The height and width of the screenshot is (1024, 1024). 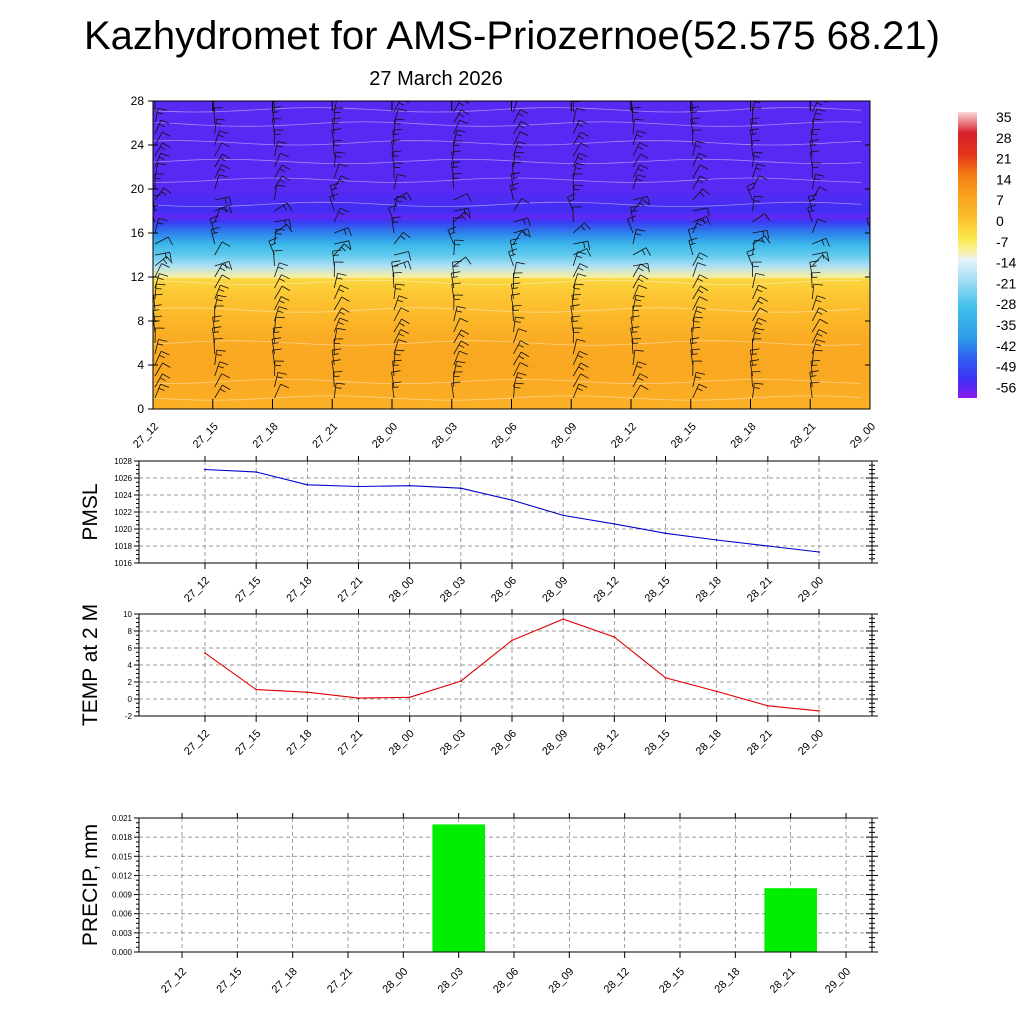 What do you see at coordinates (811, 590) in the screenshot?
I see `x-tick-label: 29_00` at bounding box center [811, 590].